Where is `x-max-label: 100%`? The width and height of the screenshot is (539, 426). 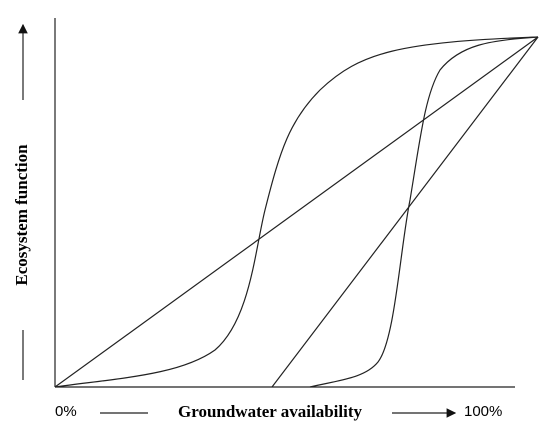
x-max-label: 100% is located at coordinates (483, 411).